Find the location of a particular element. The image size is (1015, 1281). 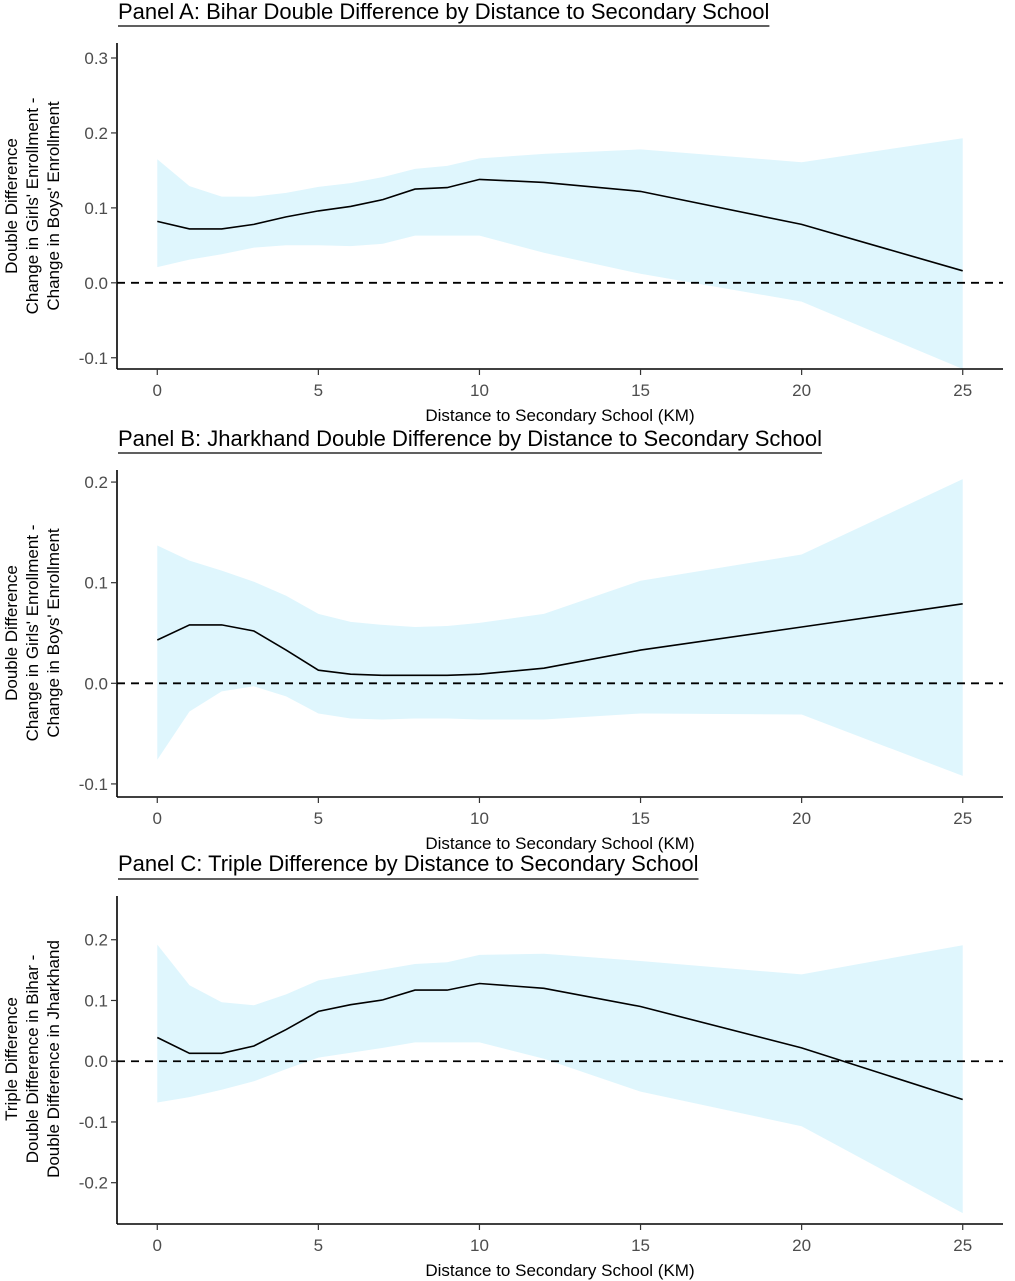

panel-a-y-axis-title-line-1: Double Difference is located at coordinates (11, 206).